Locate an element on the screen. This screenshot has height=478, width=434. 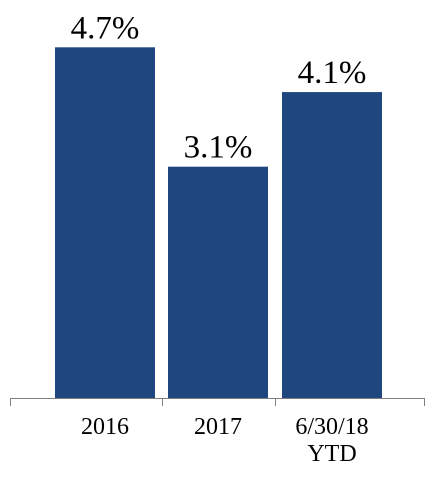
x-tick-label-0: 2016 is located at coordinates (105, 427).